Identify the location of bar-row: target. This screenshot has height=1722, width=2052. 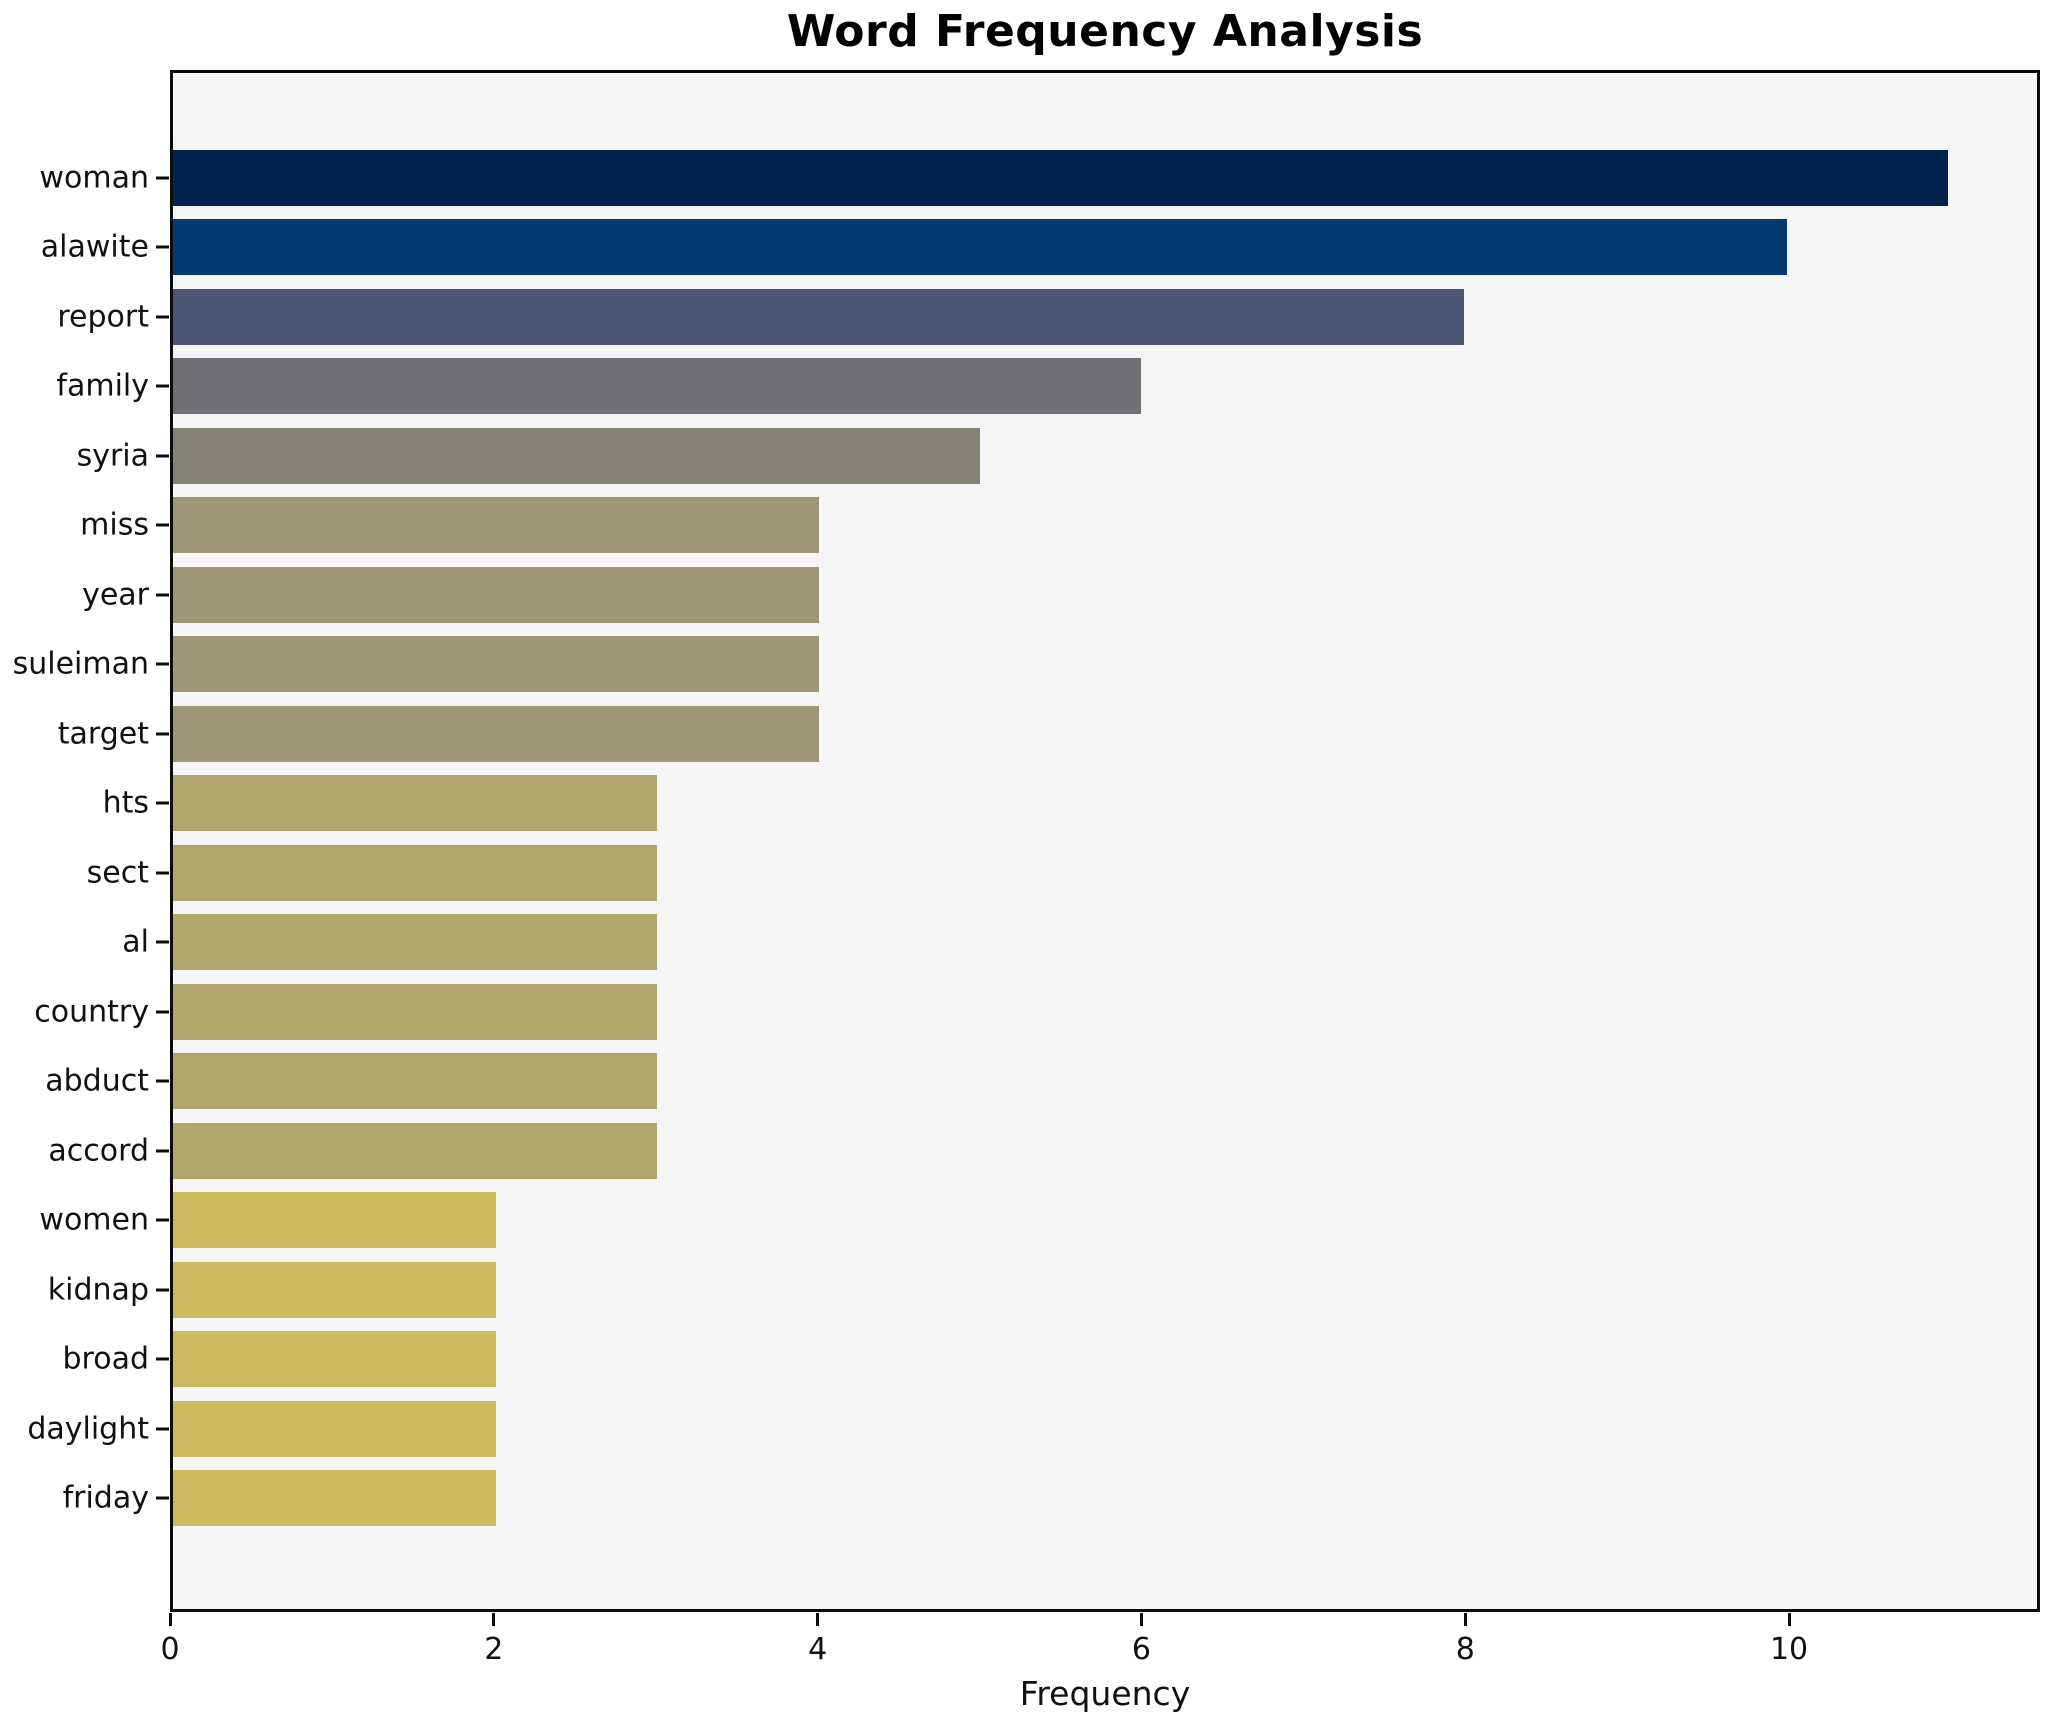
(1047, 734).